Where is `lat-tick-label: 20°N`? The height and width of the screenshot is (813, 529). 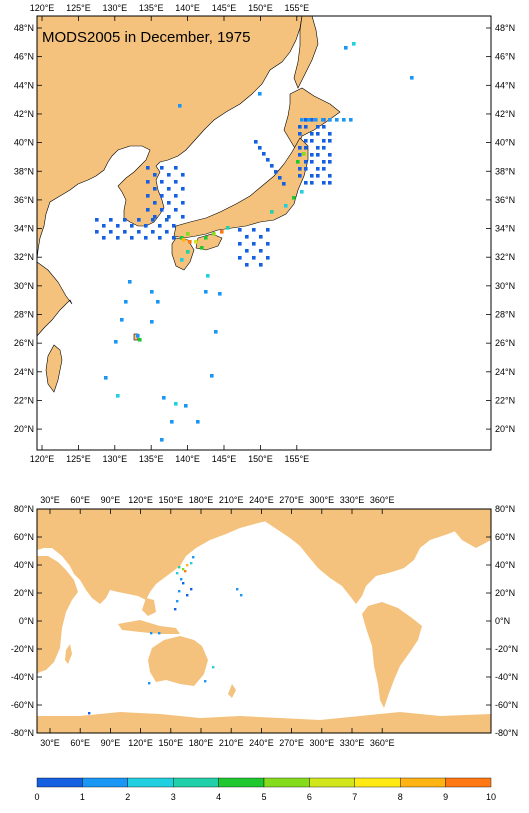
lat-tick-label: 20°N is located at coordinates (505, 429).